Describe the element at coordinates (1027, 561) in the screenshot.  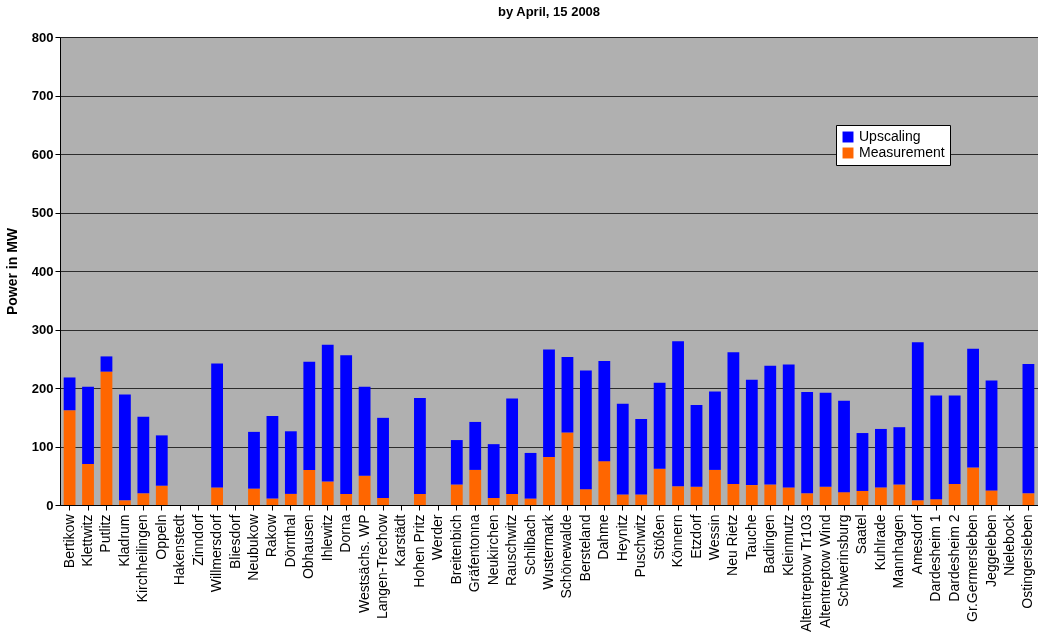
I see `x-tick-label: Ostingersleben` at that location.